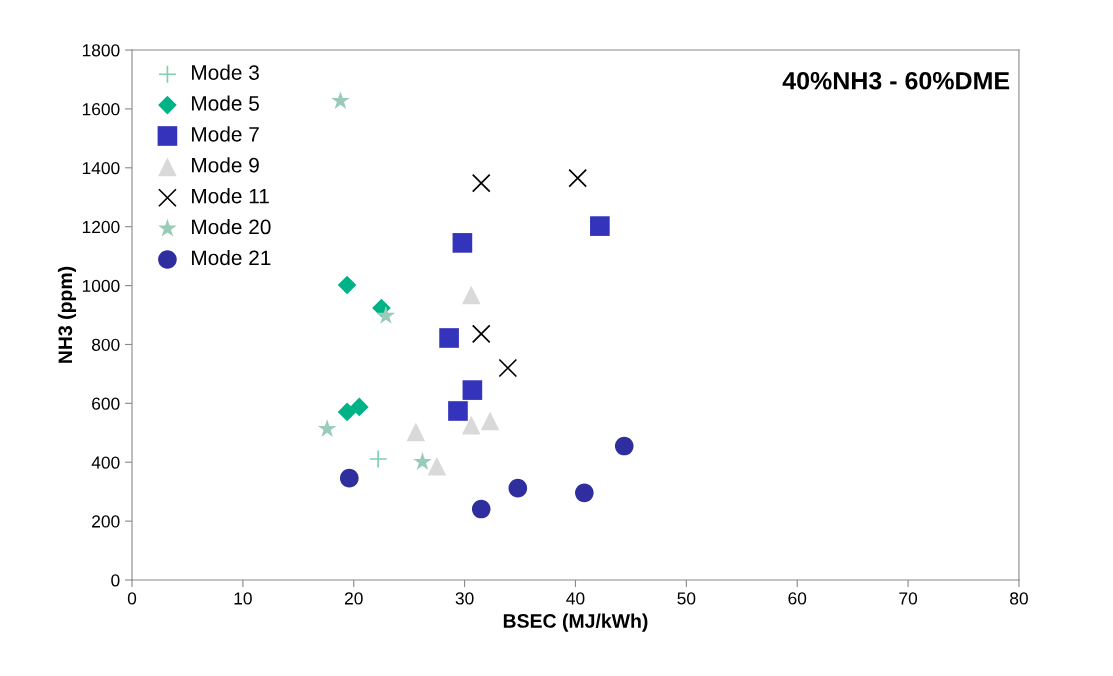  I want to click on y-tick-label: 1600, so click(101, 109).